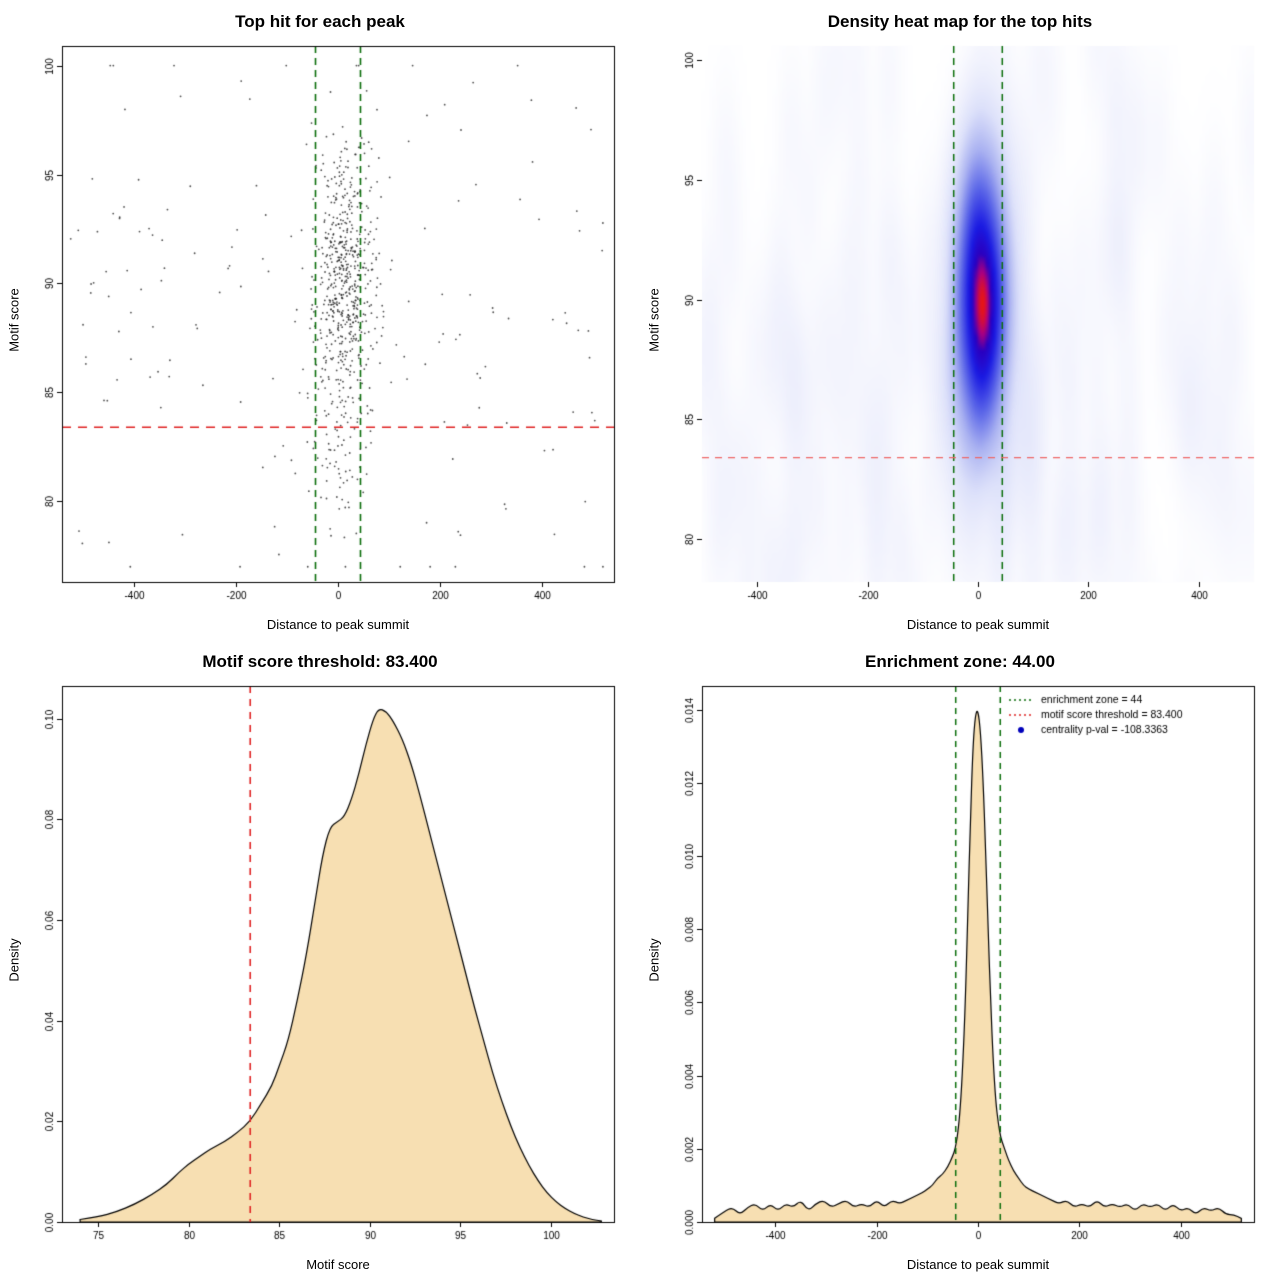 The height and width of the screenshot is (1280, 1280). I want to click on panel-title: Density heat map for the top hits, so click(960, 21).